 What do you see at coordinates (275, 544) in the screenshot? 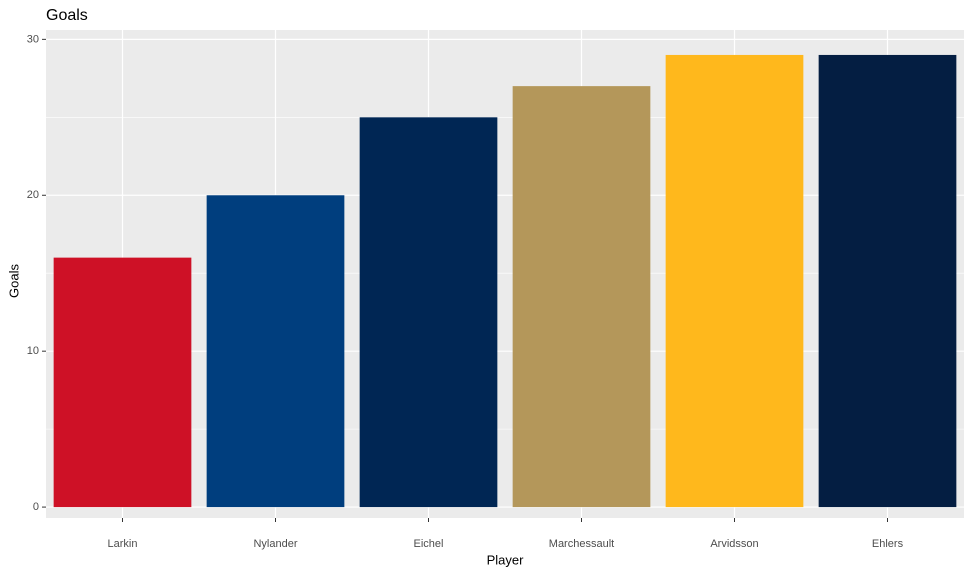
I see `x-tick-label: Nylander` at bounding box center [275, 544].